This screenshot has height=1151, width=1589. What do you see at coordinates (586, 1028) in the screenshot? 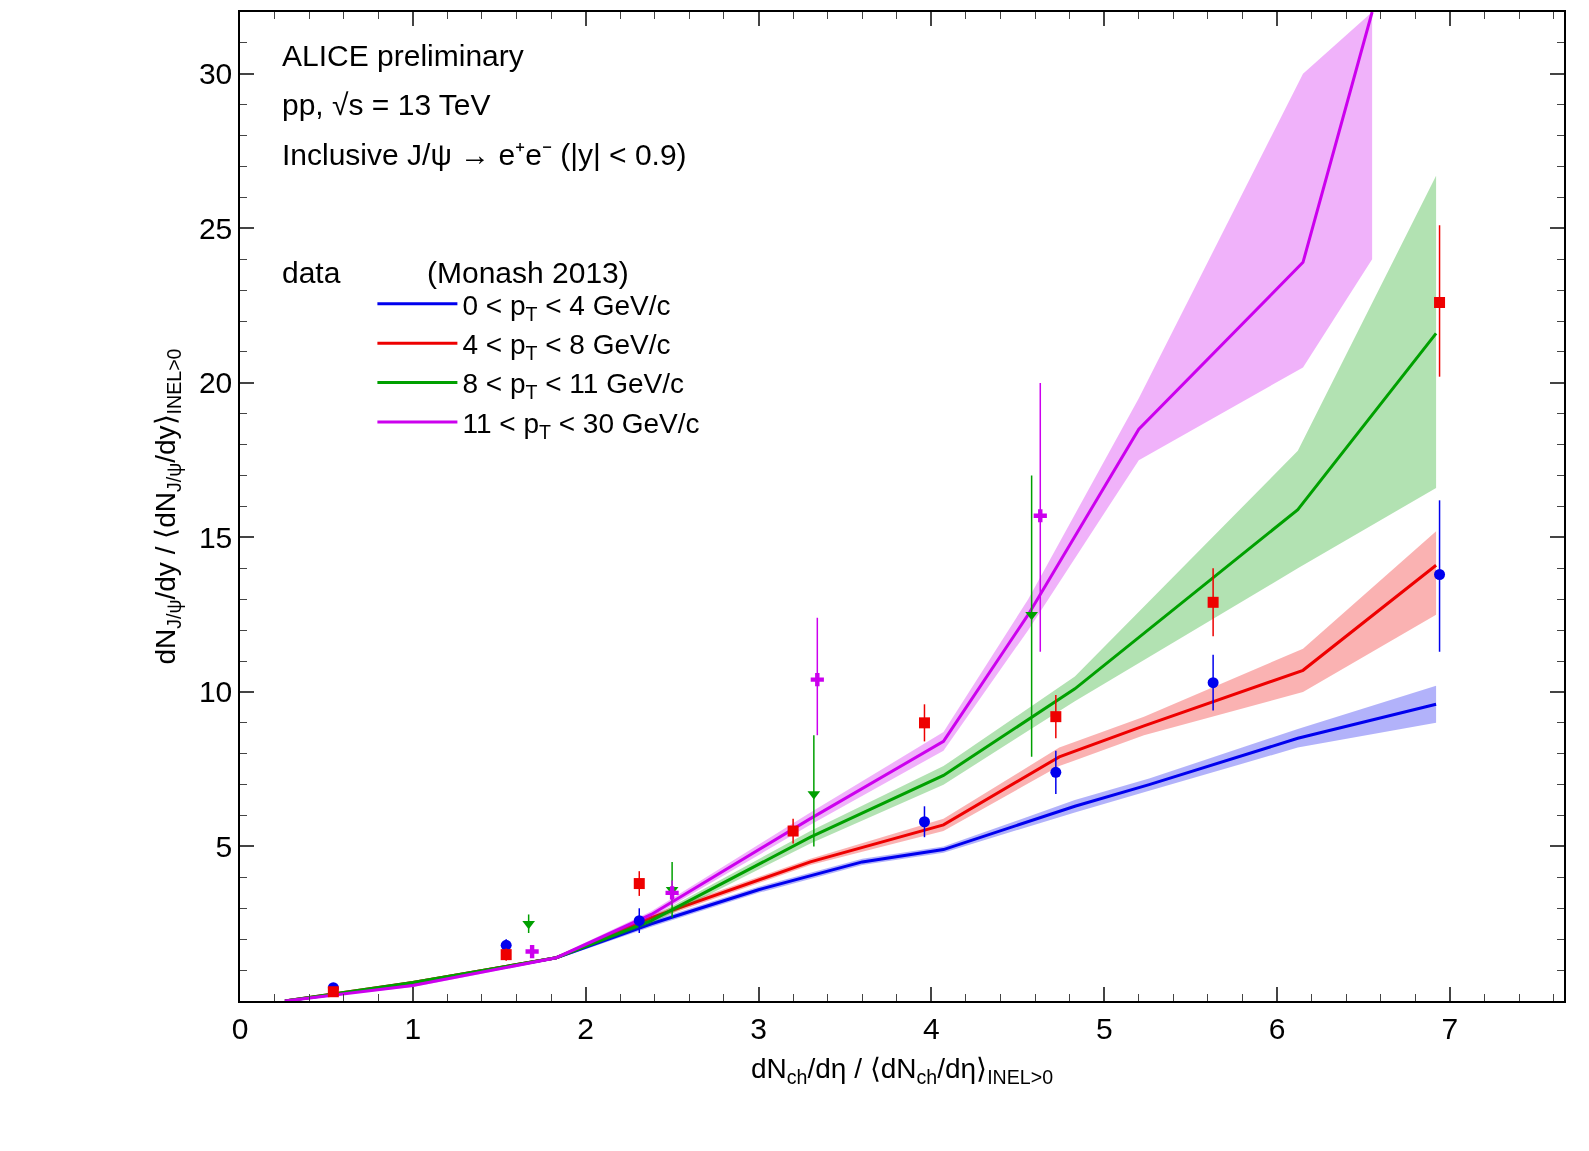
I see `x-tick-label: 2` at bounding box center [586, 1028].